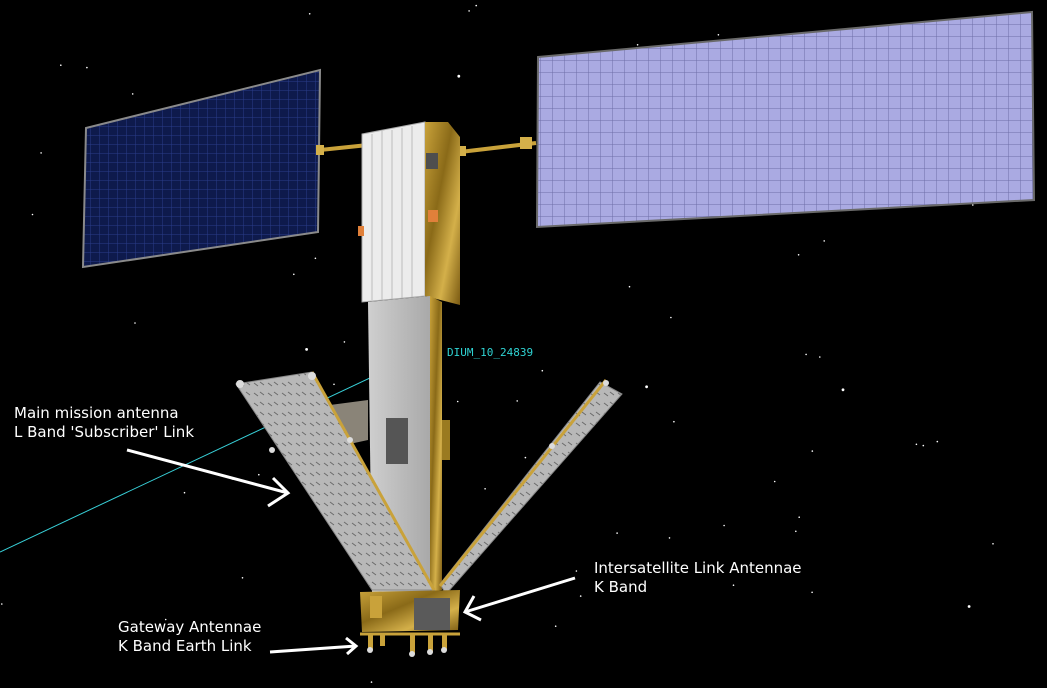 The image size is (1047, 688). What do you see at coordinates (314, 646) in the screenshot?
I see `arrow-gateway` at bounding box center [314, 646].